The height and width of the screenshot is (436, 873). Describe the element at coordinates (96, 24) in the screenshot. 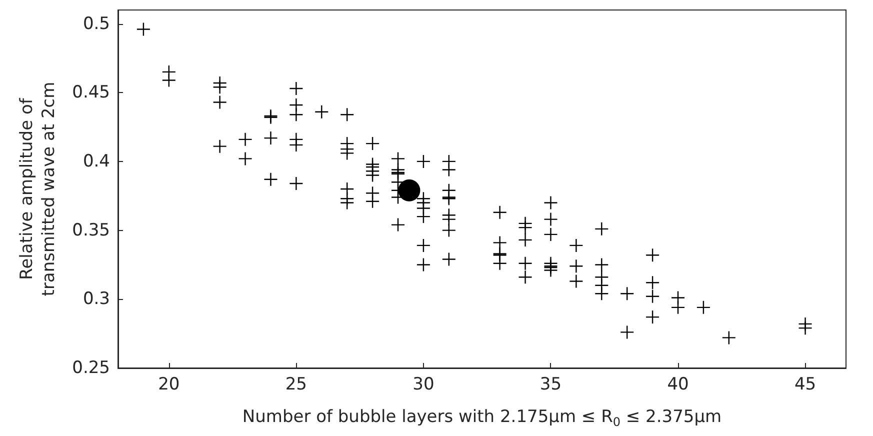

I see `y-tick-label: 0.5` at that location.